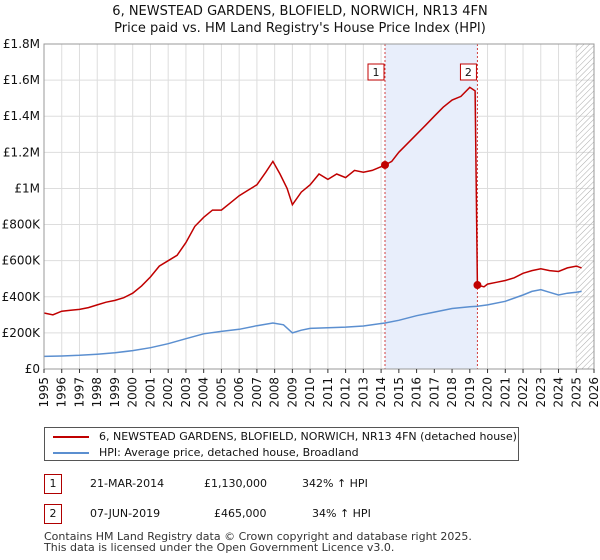 This screenshot has width=600, height=560. What do you see at coordinates (505, 392) in the screenshot?
I see `x-tick-label: 2021` at bounding box center [505, 392].